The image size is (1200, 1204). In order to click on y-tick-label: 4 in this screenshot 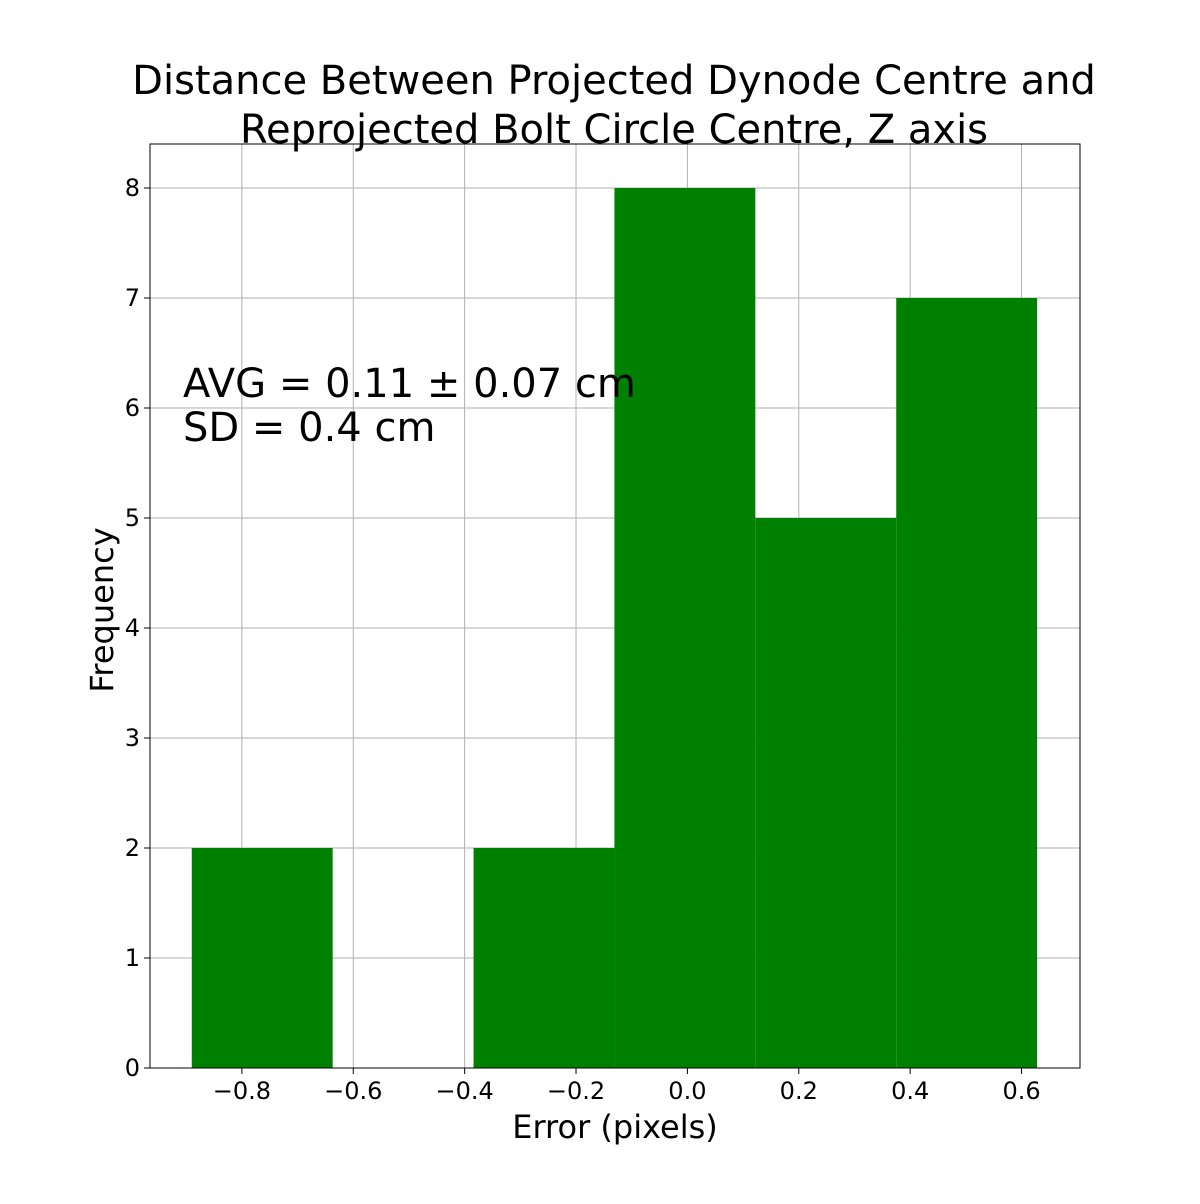, I will do `click(132, 628)`.